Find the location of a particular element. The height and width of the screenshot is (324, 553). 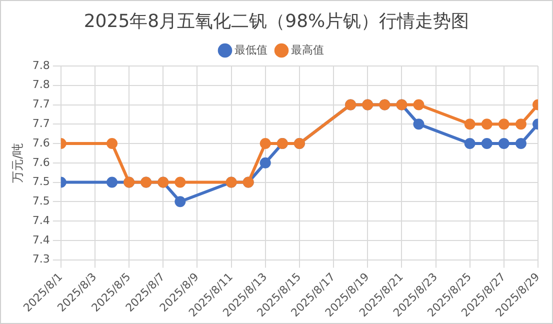

legend-label: 最低值 is located at coordinates (251, 49).